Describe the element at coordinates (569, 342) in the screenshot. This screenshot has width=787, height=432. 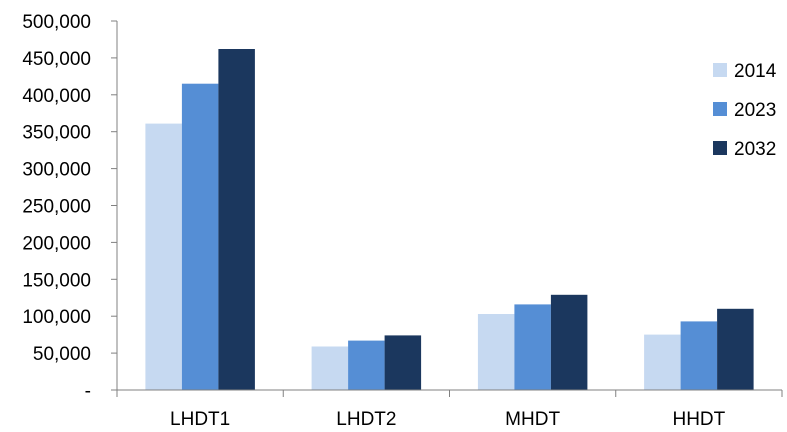
I see `bar-2032-MHDT` at that location.